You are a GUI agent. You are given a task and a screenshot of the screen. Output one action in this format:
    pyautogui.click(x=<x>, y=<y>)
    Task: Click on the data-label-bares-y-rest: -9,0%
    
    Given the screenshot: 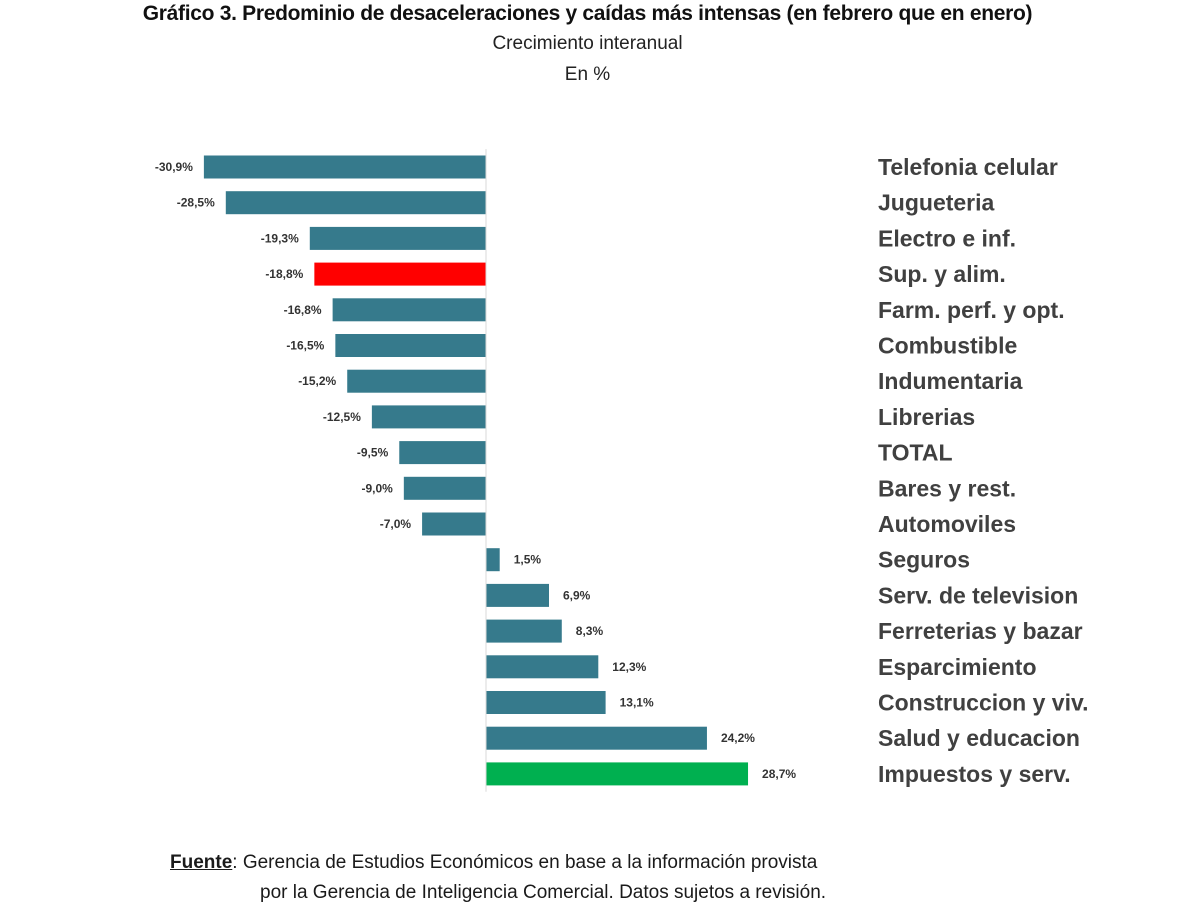 What is the action you would take?
    pyautogui.click(x=377, y=488)
    